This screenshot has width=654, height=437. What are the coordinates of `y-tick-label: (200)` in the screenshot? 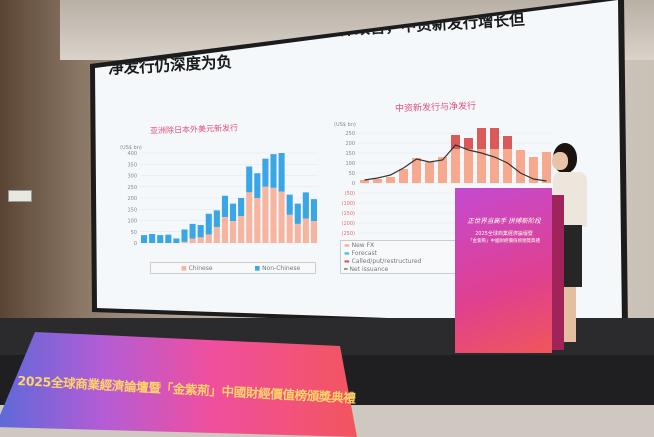 It's located at (348, 224).